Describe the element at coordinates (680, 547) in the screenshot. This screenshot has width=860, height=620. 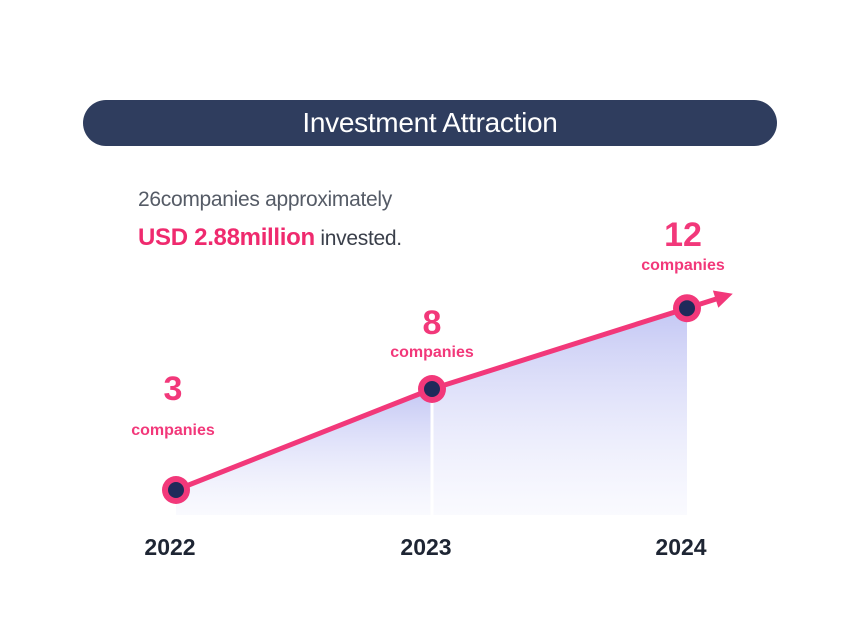
I see `year-label-2024: 2024` at that location.